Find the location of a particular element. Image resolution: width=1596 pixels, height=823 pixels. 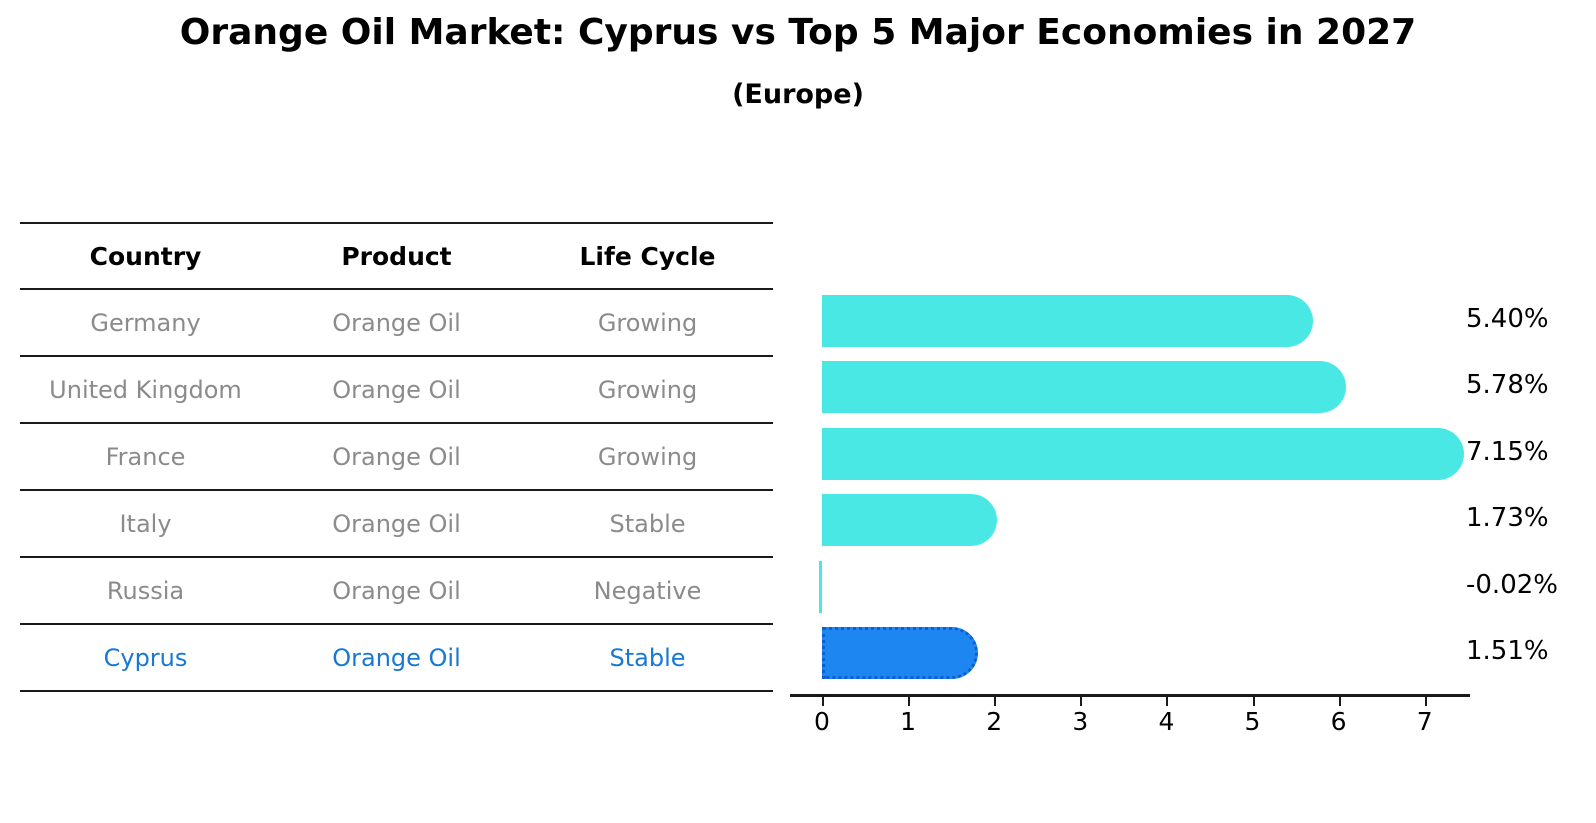

x-tick-label: 2 is located at coordinates (994, 721).